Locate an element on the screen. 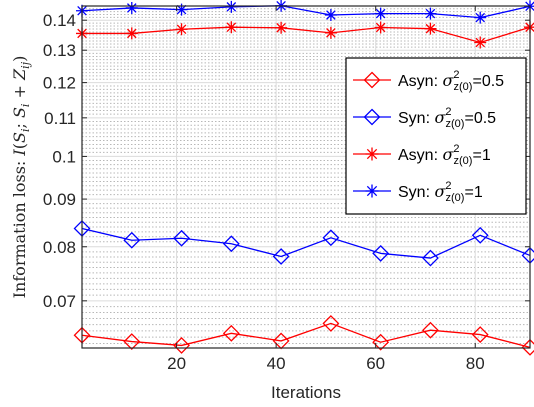 The height and width of the screenshot is (407, 534). legend-item: Syn: σ2 z(0)=1 is located at coordinates (418, 192).